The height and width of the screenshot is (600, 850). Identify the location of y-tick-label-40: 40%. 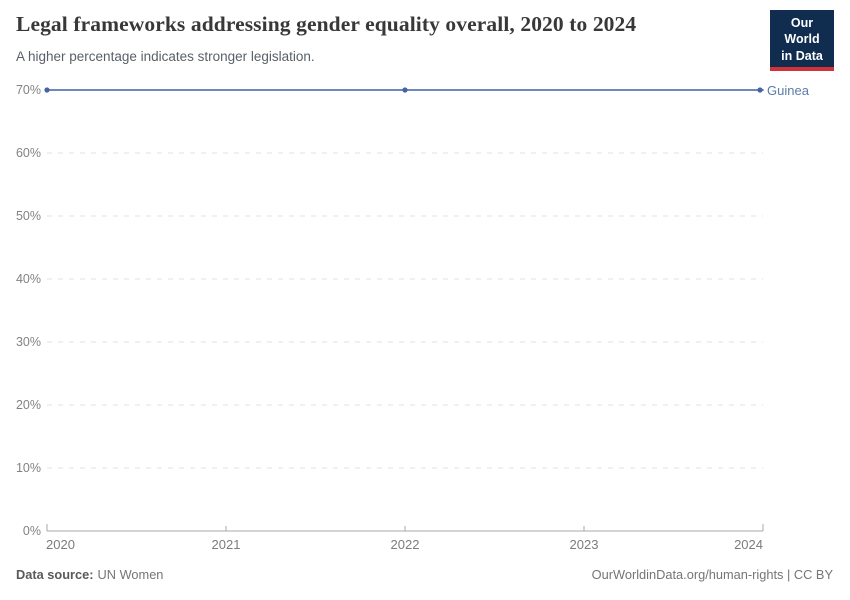
(28, 279).